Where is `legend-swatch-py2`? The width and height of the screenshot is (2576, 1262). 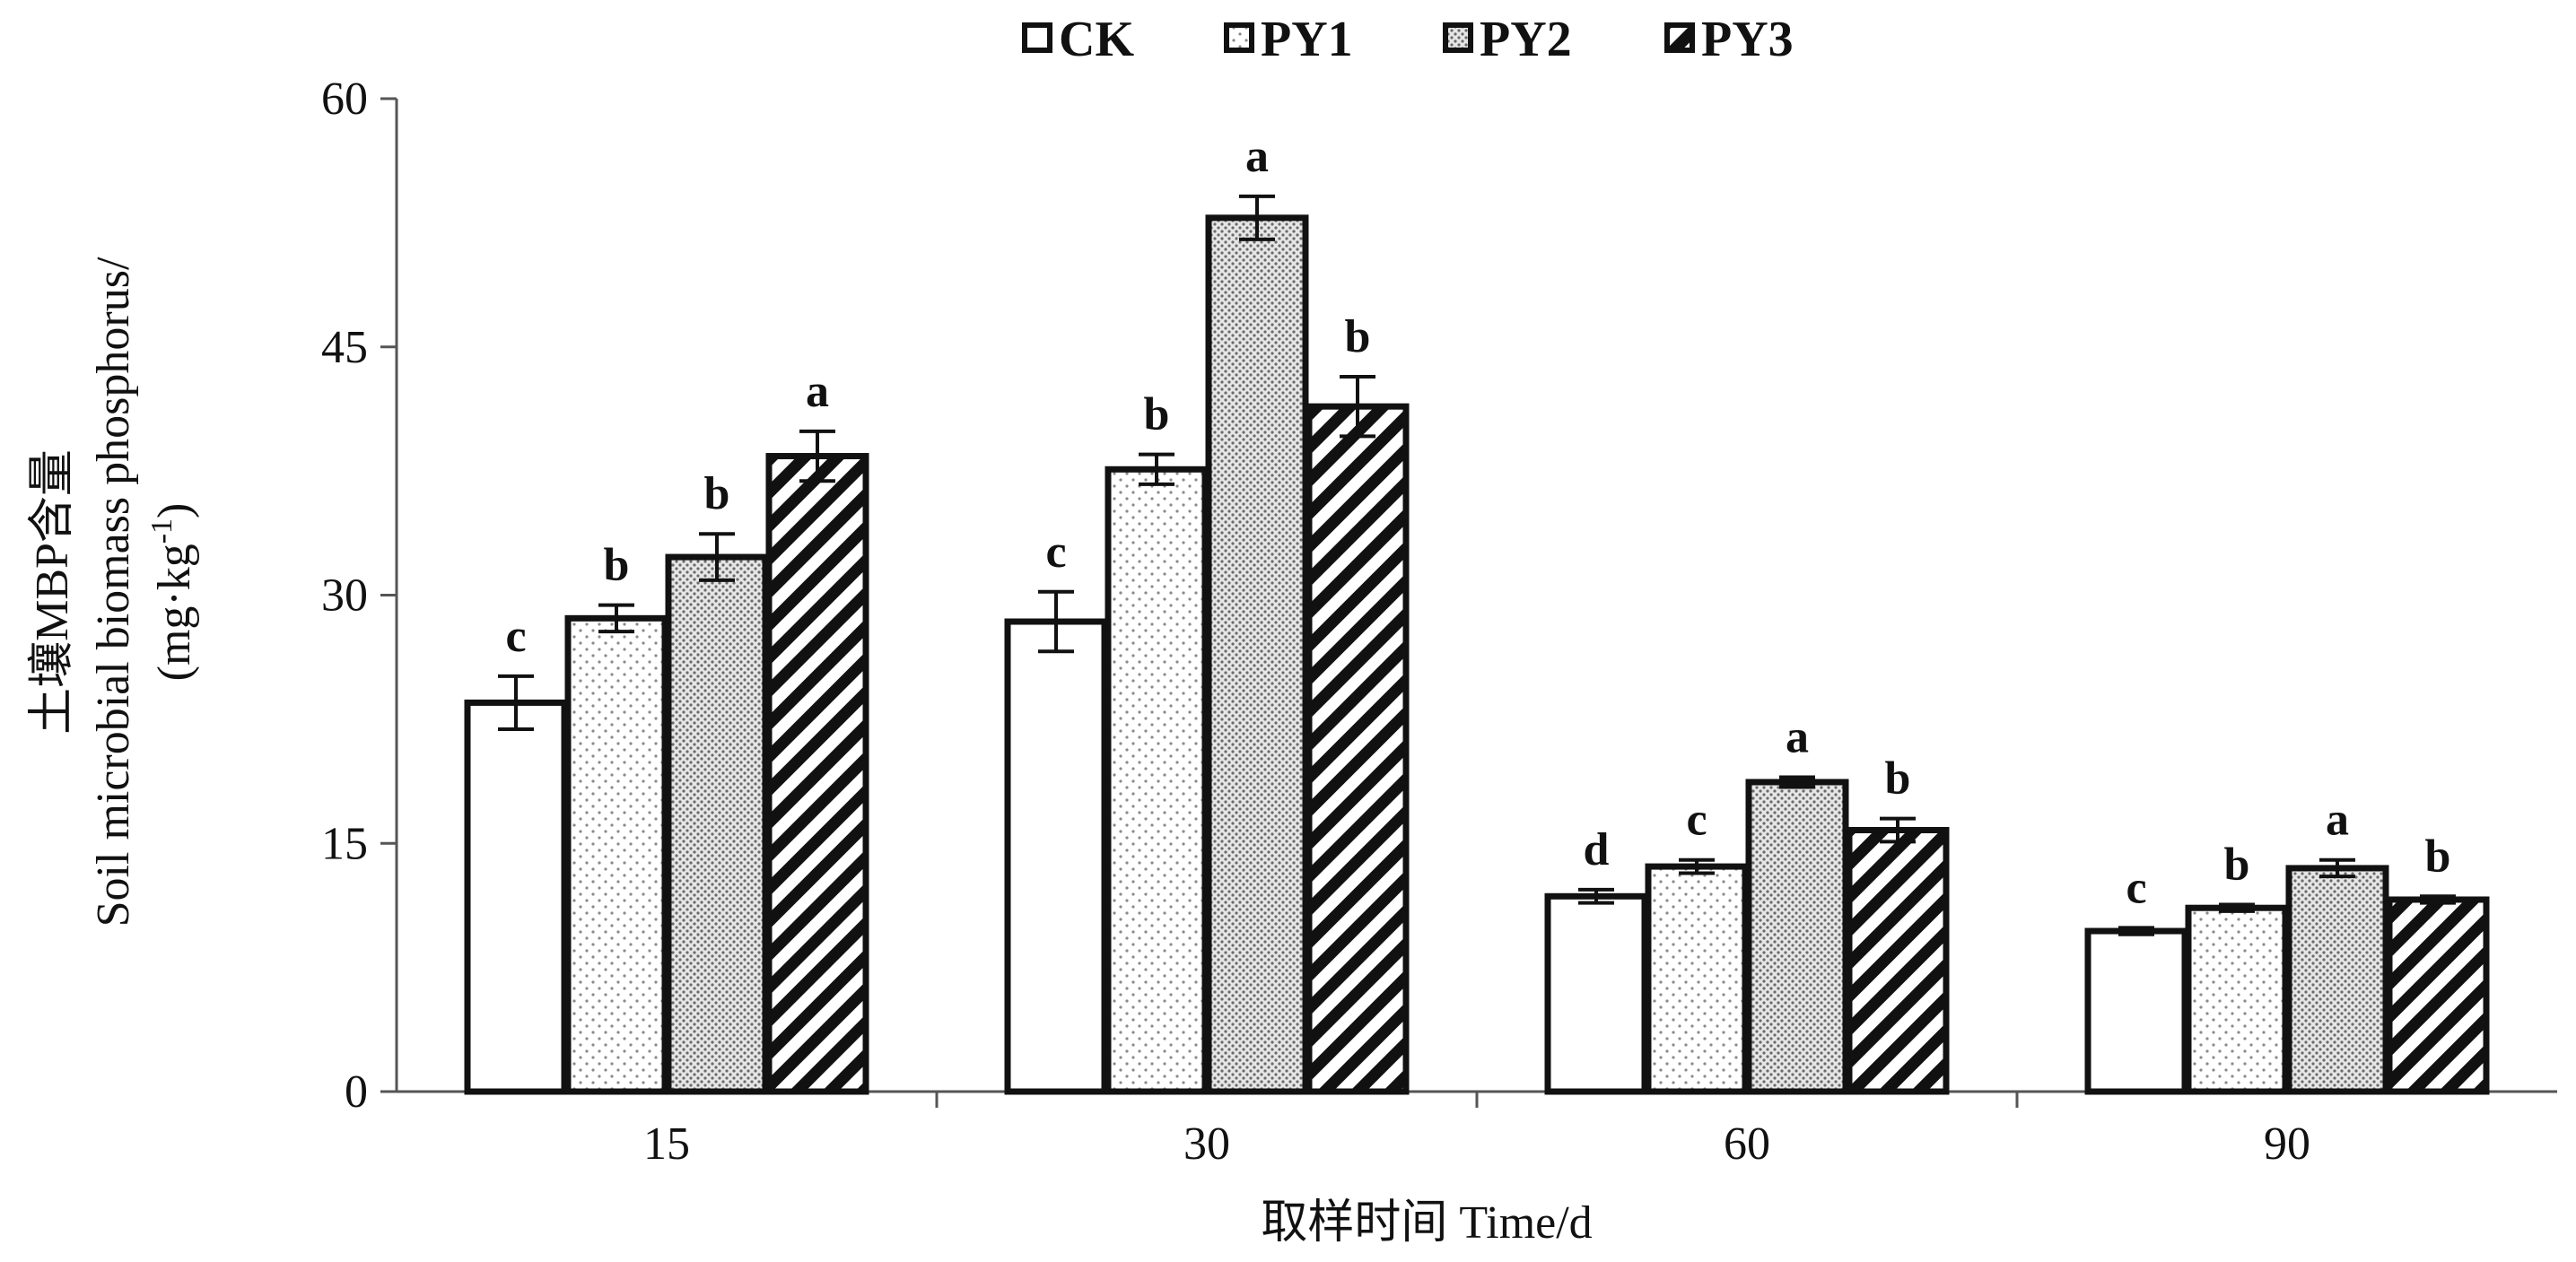 legend-swatch-py2 is located at coordinates (1458, 38).